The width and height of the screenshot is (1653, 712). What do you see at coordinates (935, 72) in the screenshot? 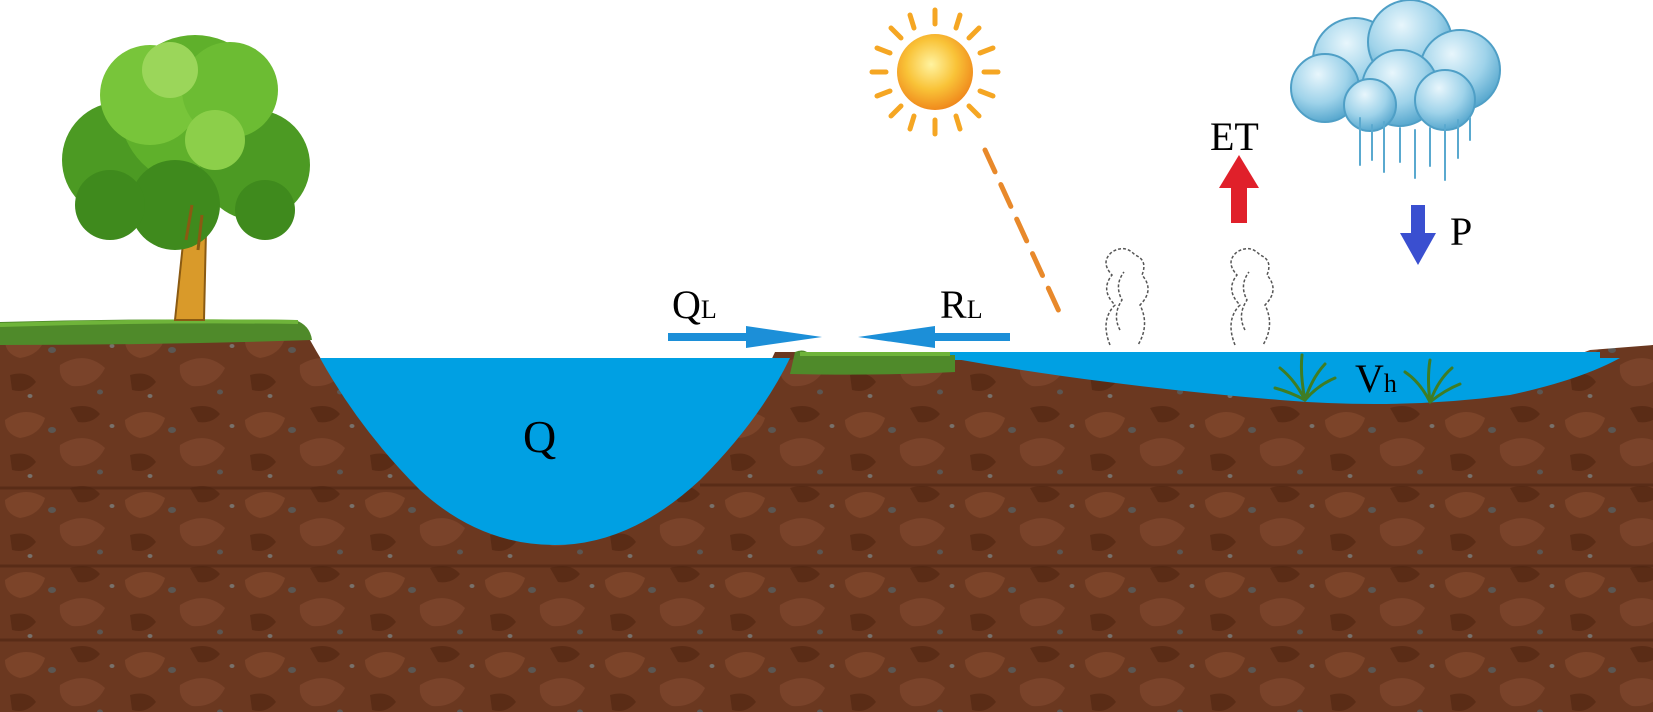
I see `sun-icon` at bounding box center [935, 72].